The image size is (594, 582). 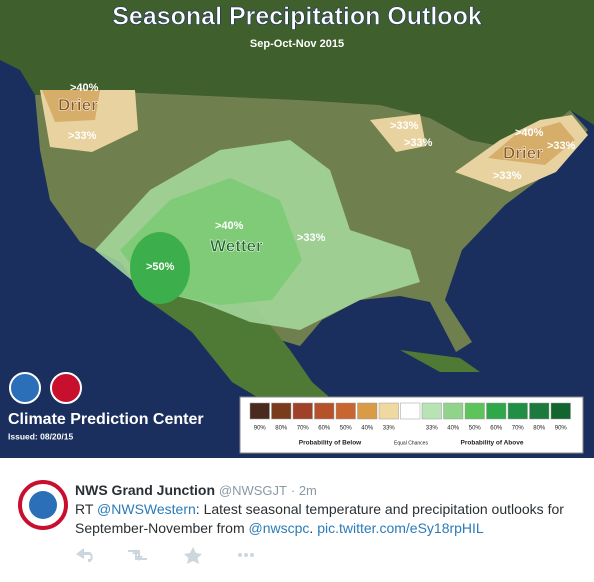 I want to click on favorite-icon, so click(x=193, y=555).